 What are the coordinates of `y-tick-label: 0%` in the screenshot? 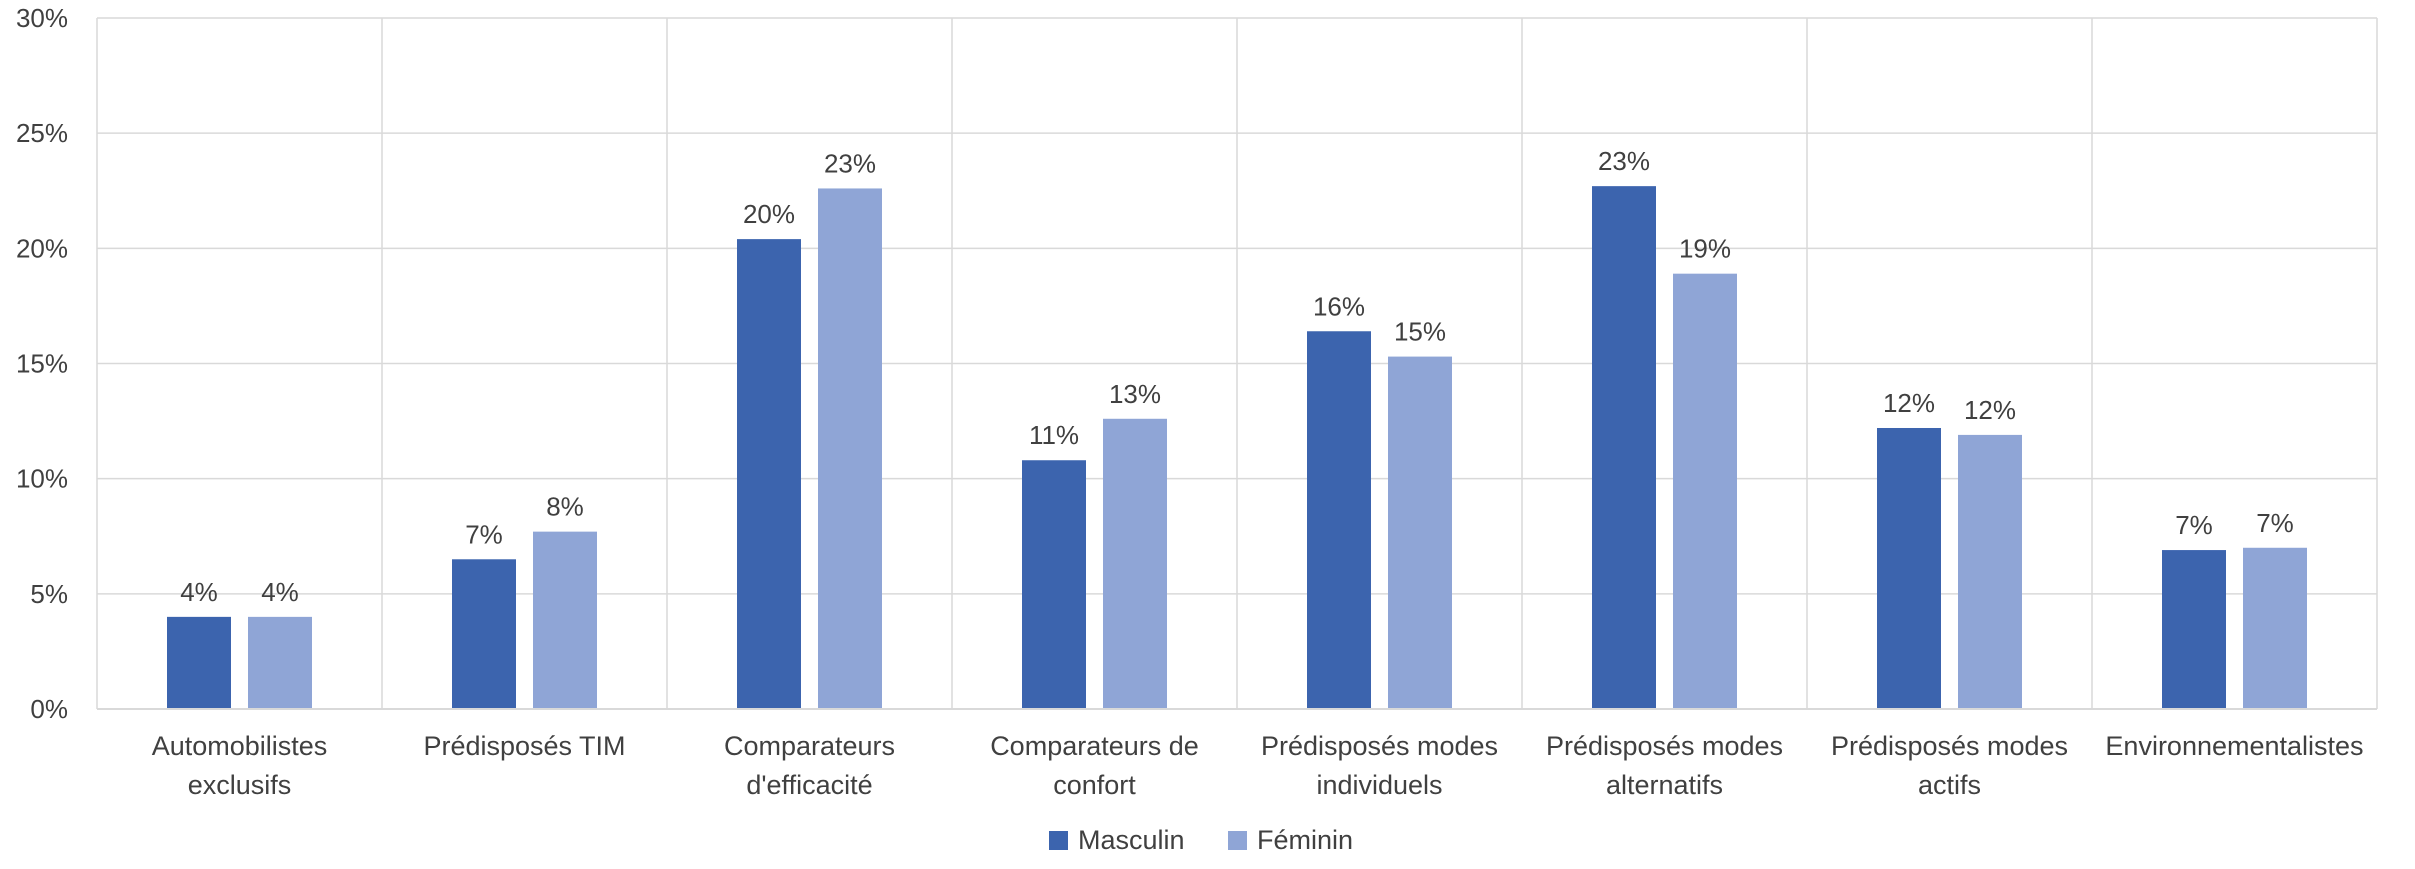 It's located at (49, 709).